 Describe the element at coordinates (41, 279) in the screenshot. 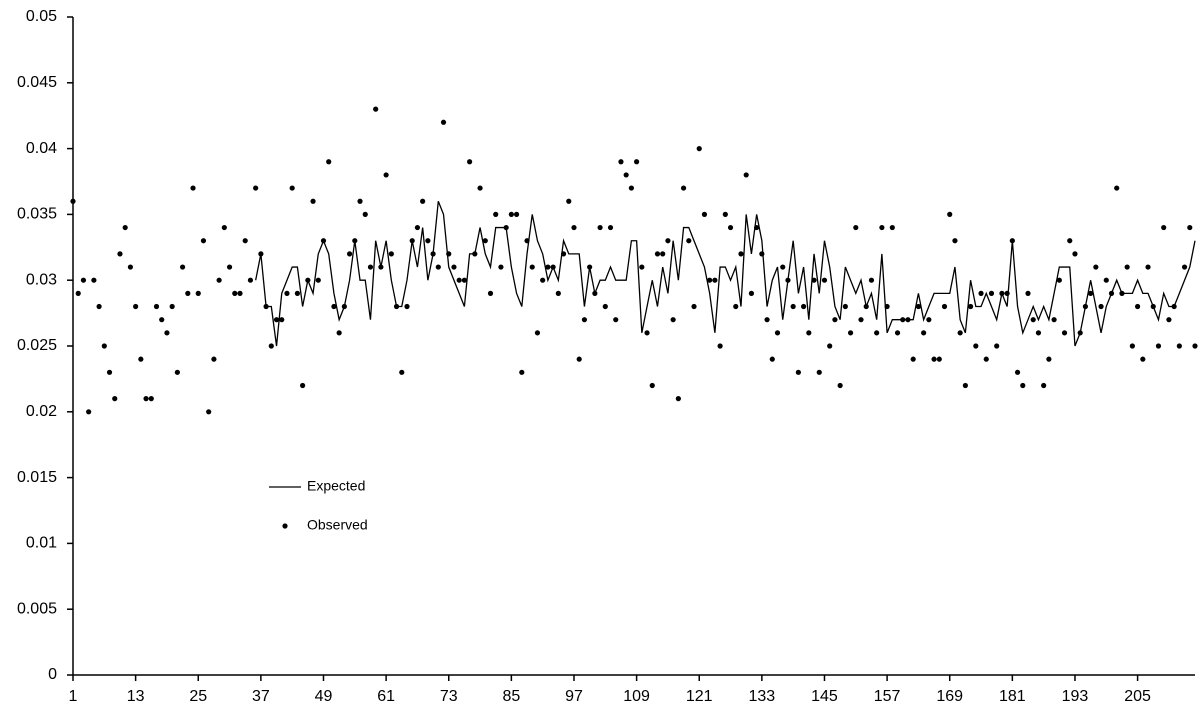

I see `y-tick-label: 0.03` at that location.